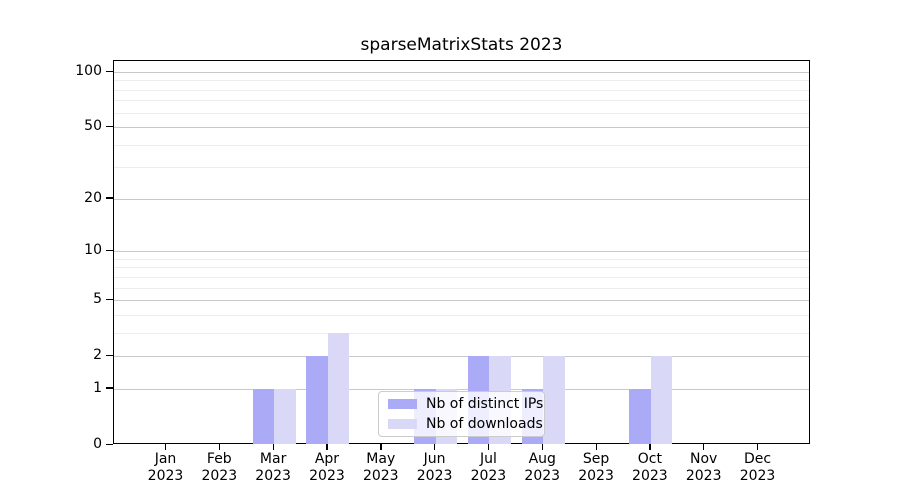 The width and height of the screenshot is (900, 500). Describe the element at coordinates (757, 467) in the screenshot. I see `x-tick-label: Dec 2023` at that location.